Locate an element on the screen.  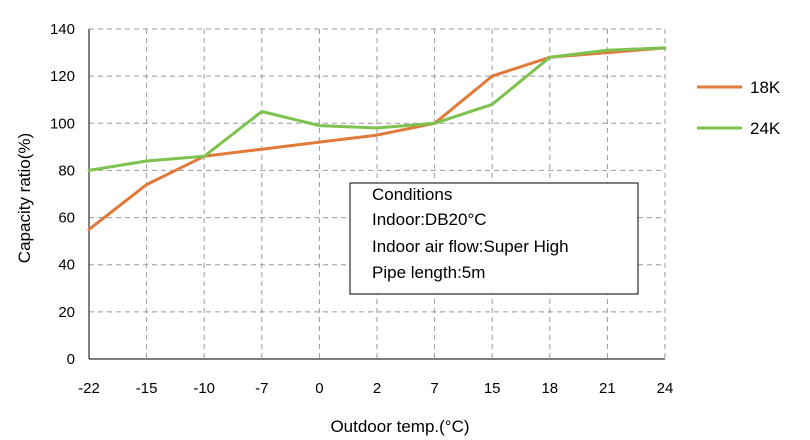
x-tick-label: 7 is located at coordinates (434, 388).